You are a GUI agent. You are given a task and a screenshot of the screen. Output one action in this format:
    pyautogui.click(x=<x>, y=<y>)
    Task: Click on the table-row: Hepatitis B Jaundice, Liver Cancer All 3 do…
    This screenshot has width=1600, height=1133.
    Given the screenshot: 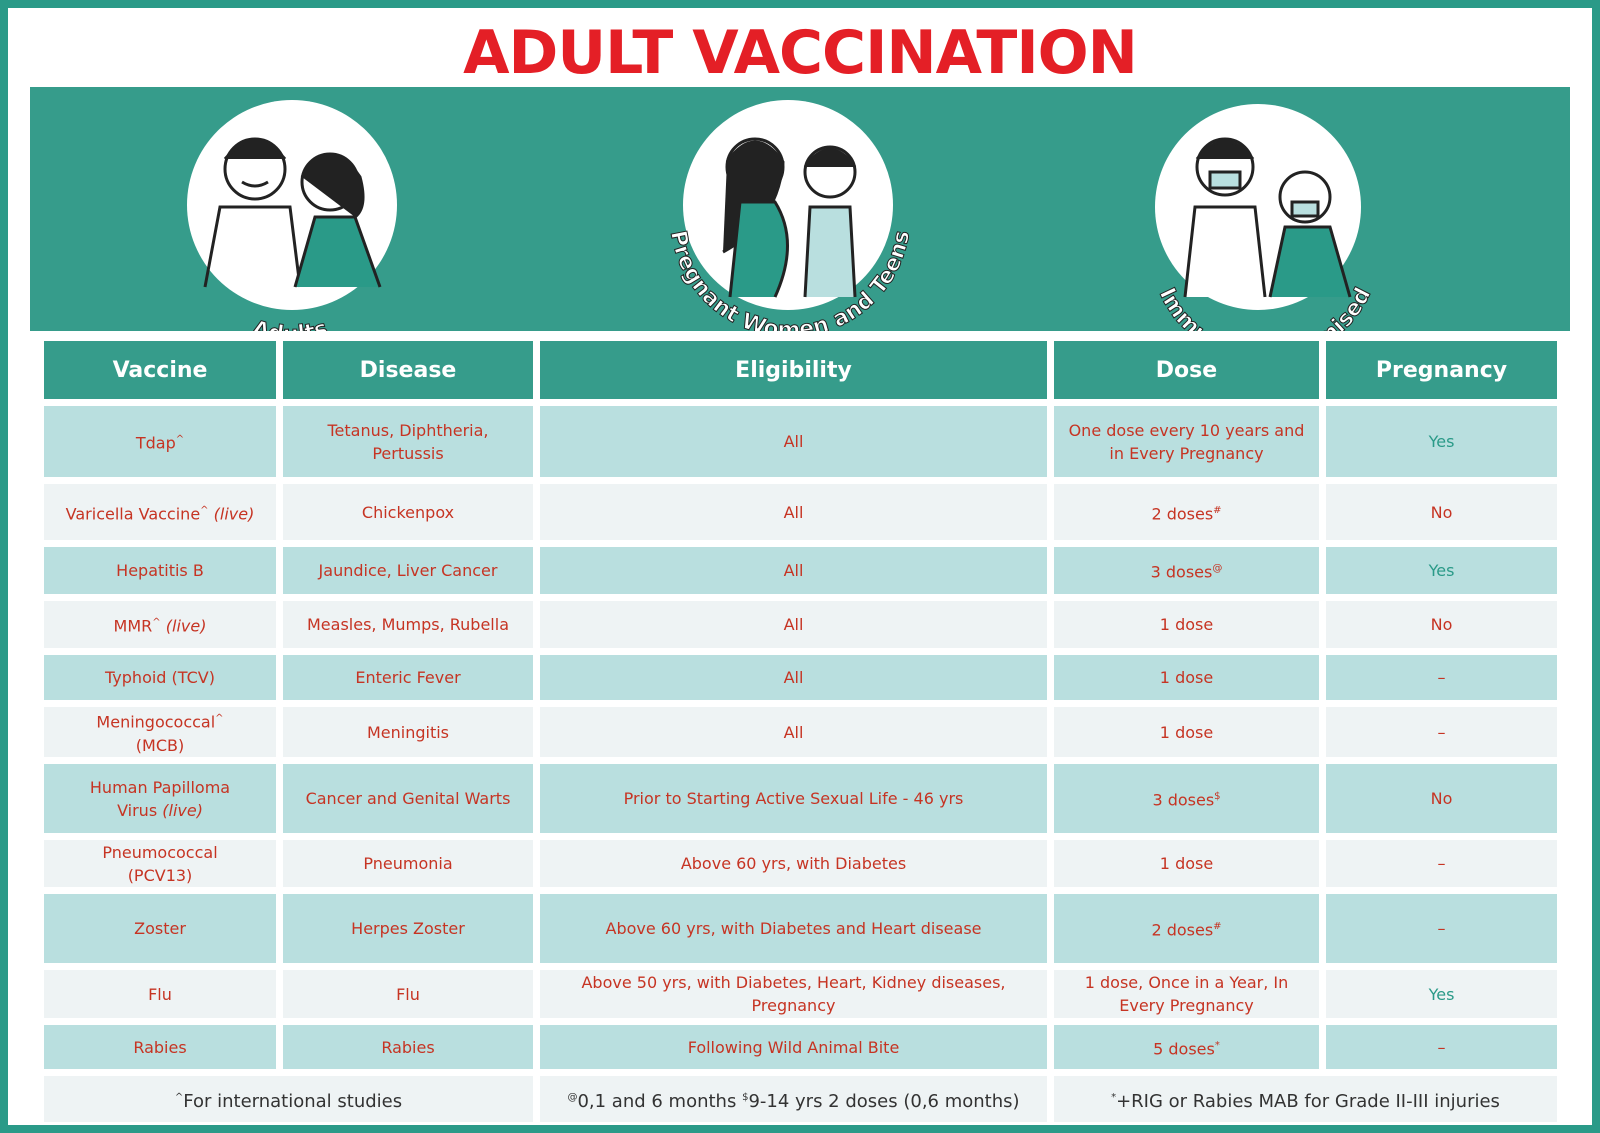 What is the action you would take?
    pyautogui.click(x=800, y=570)
    